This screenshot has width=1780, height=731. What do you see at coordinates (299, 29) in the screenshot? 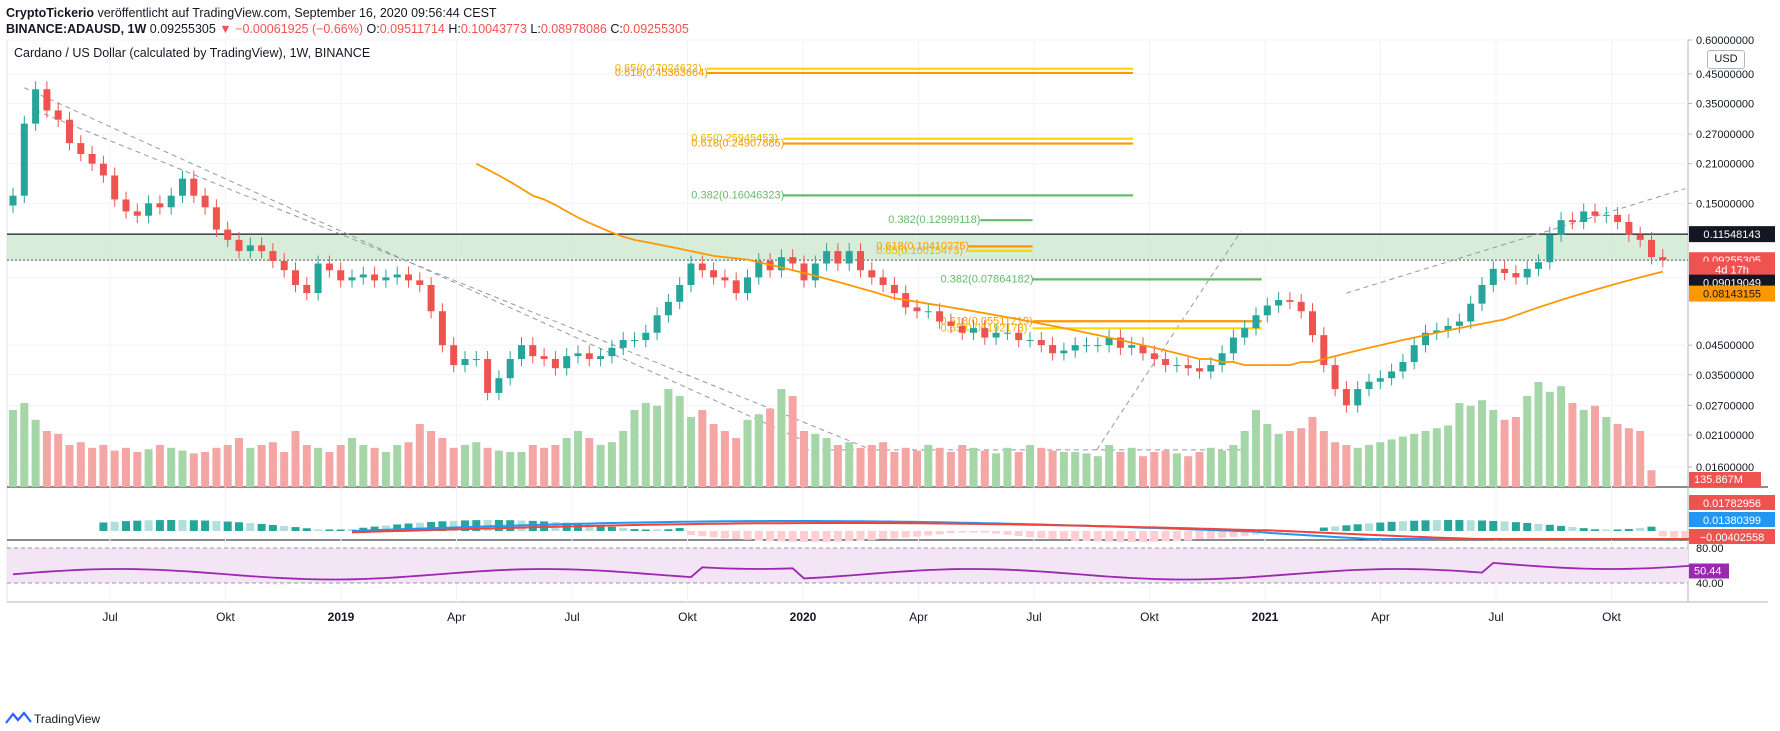
I see `change-value: −0.00061925 (−0.66%)` at bounding box center [299, 29].